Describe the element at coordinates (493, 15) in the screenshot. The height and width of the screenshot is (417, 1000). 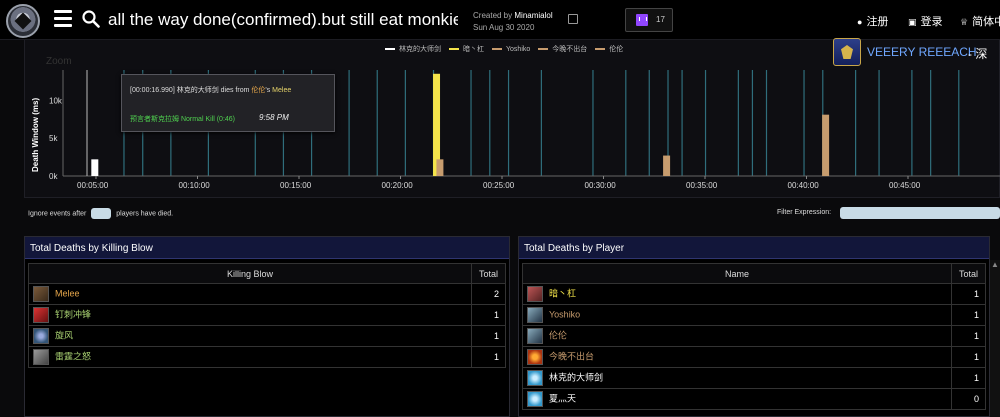
I see `created-by-label: Created by` at that location.